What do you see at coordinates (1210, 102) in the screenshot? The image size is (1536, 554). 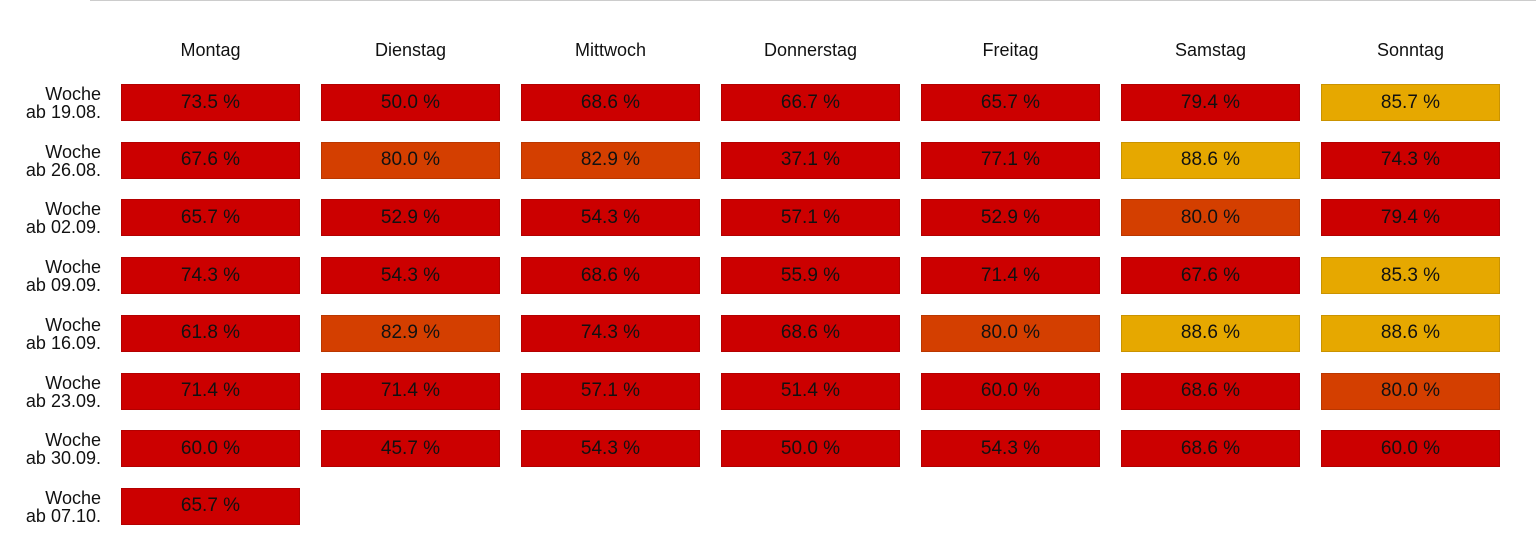 I see `cell: 79.4 %` at bounding box center [1210, 102].